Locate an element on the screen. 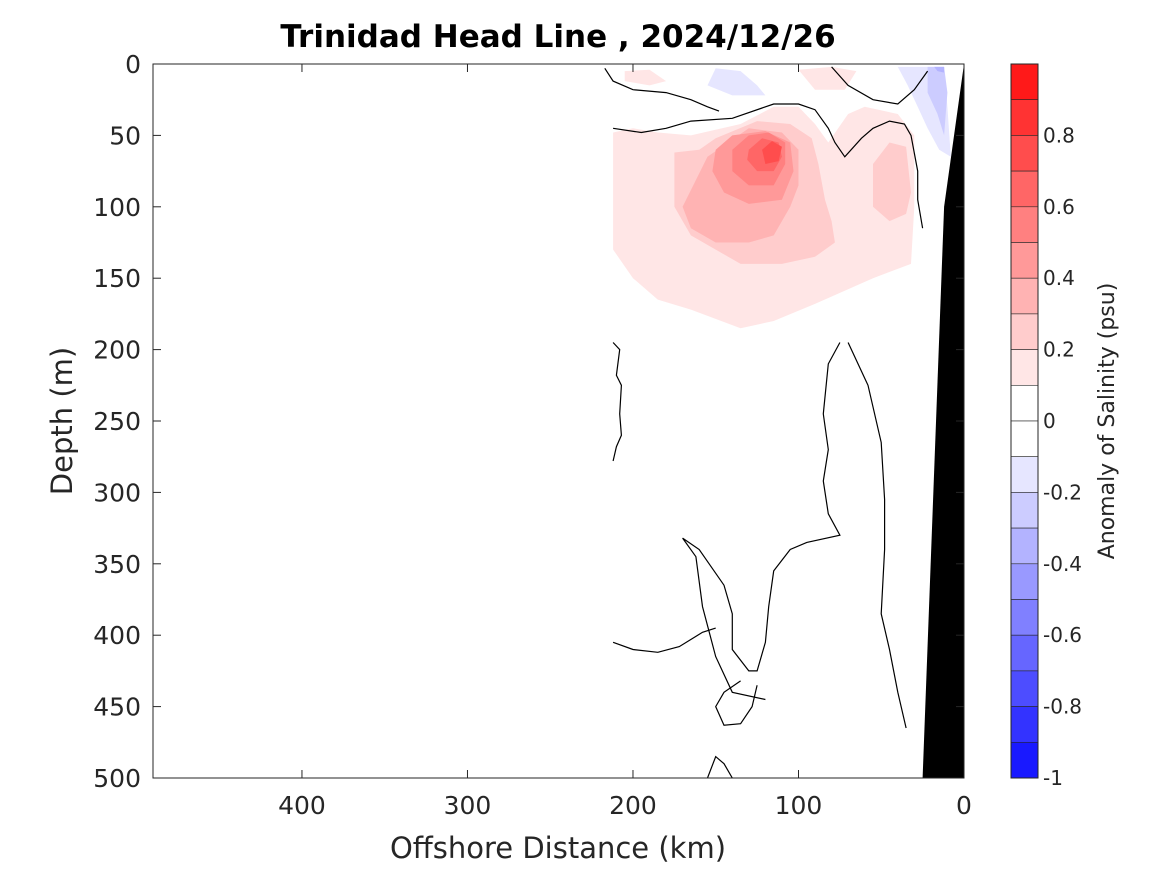 The image size is (1167, 875). y-tick-label-8: 400 is located at coordinates (117, 635).